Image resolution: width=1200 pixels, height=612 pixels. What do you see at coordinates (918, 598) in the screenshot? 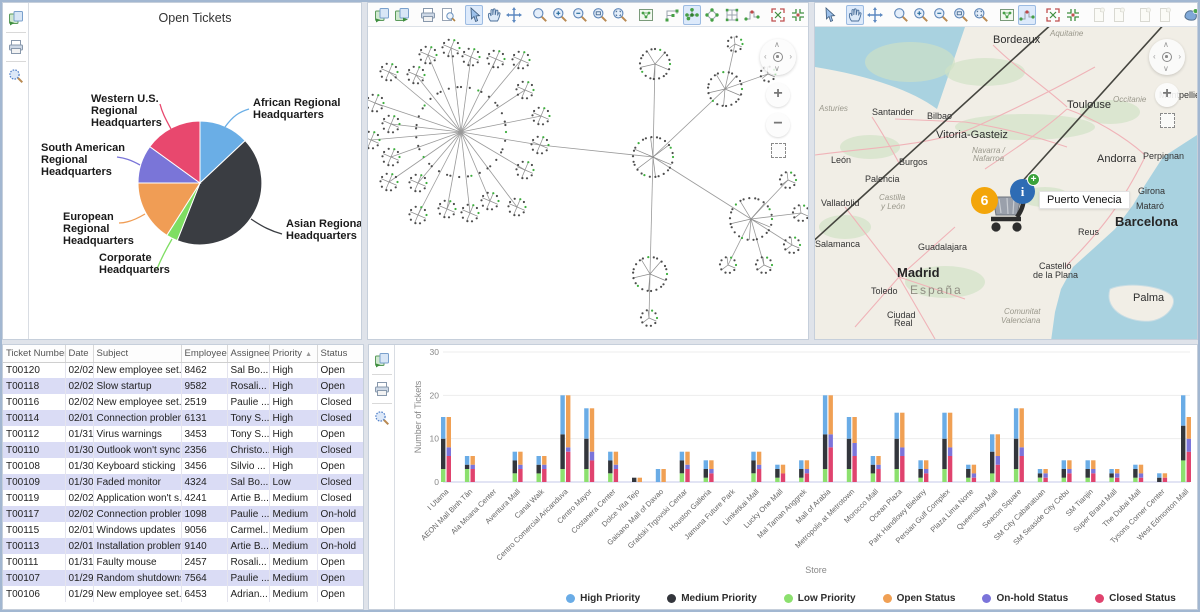
I see `legend-item: Open Status` at bounding box center [918, 598].